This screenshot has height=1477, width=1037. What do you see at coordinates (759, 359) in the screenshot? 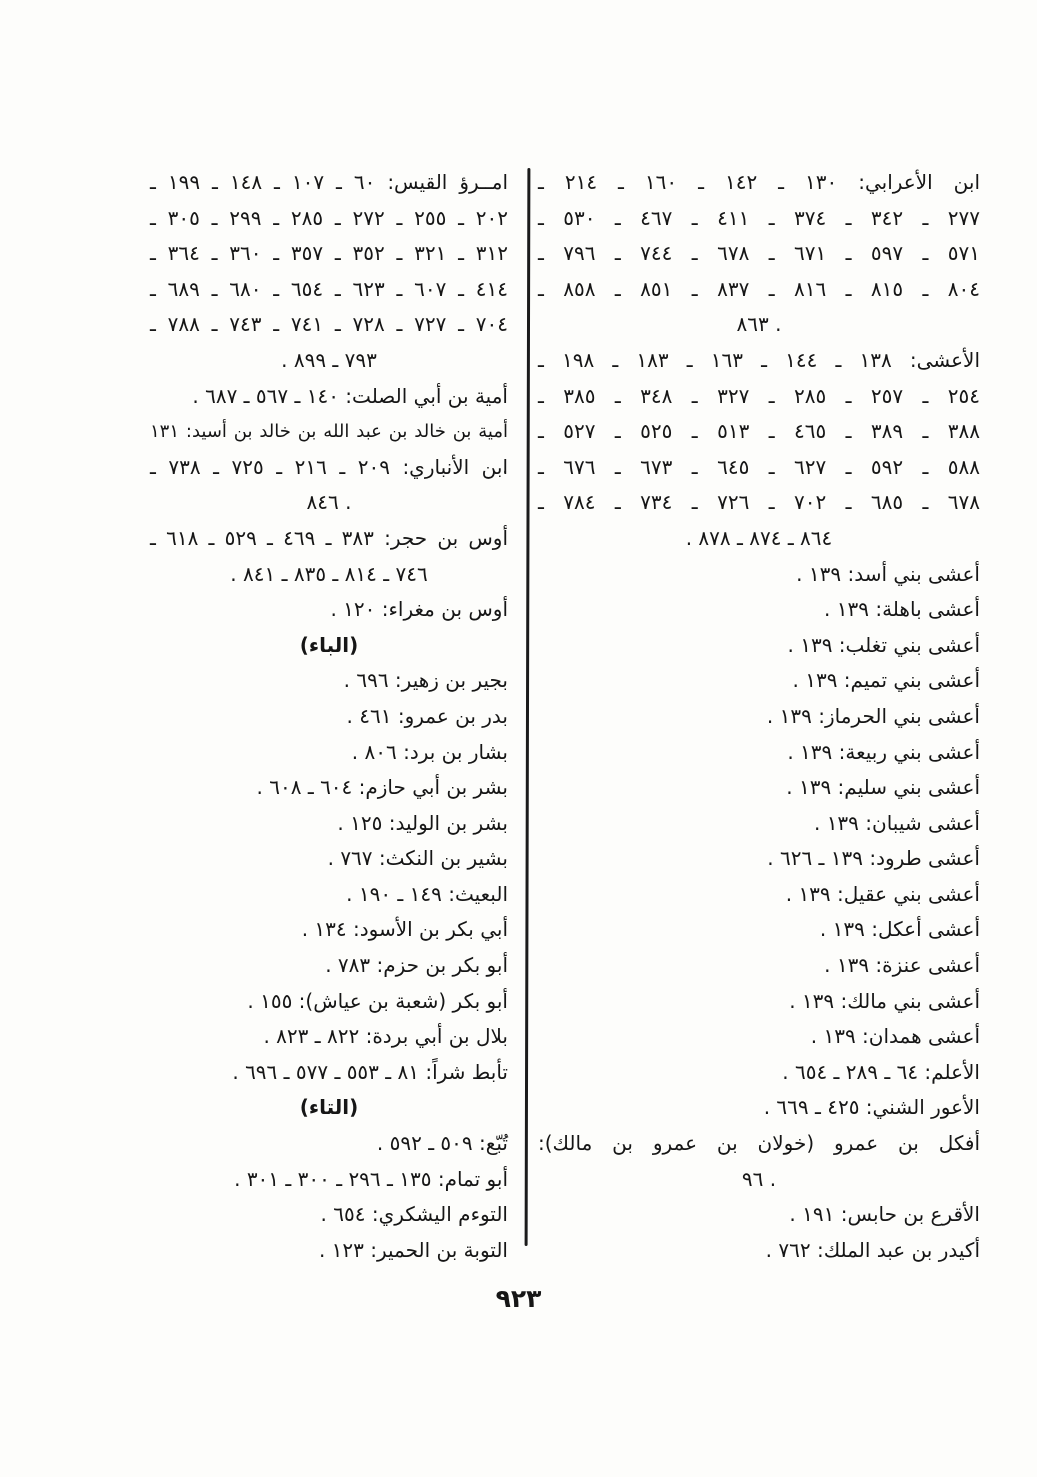
I see `index-entry-line: الأعشى: ١٣٨ ـ ١٤٤ ـ ١٦٣ ـ ١٨٣ ـ ١٩٨ ـ` at bounding box center [759, 359].